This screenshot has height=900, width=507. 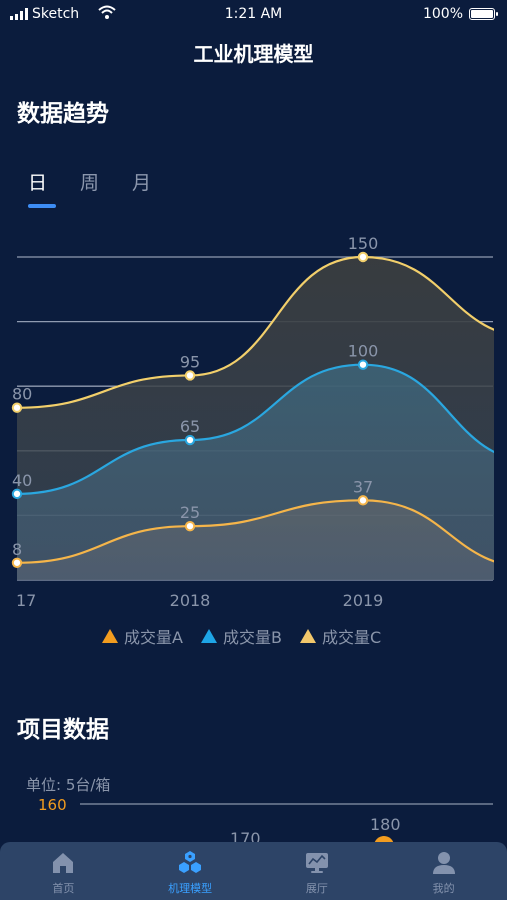 I want to click on battery-group: 100%, so click(x=460, y=14).